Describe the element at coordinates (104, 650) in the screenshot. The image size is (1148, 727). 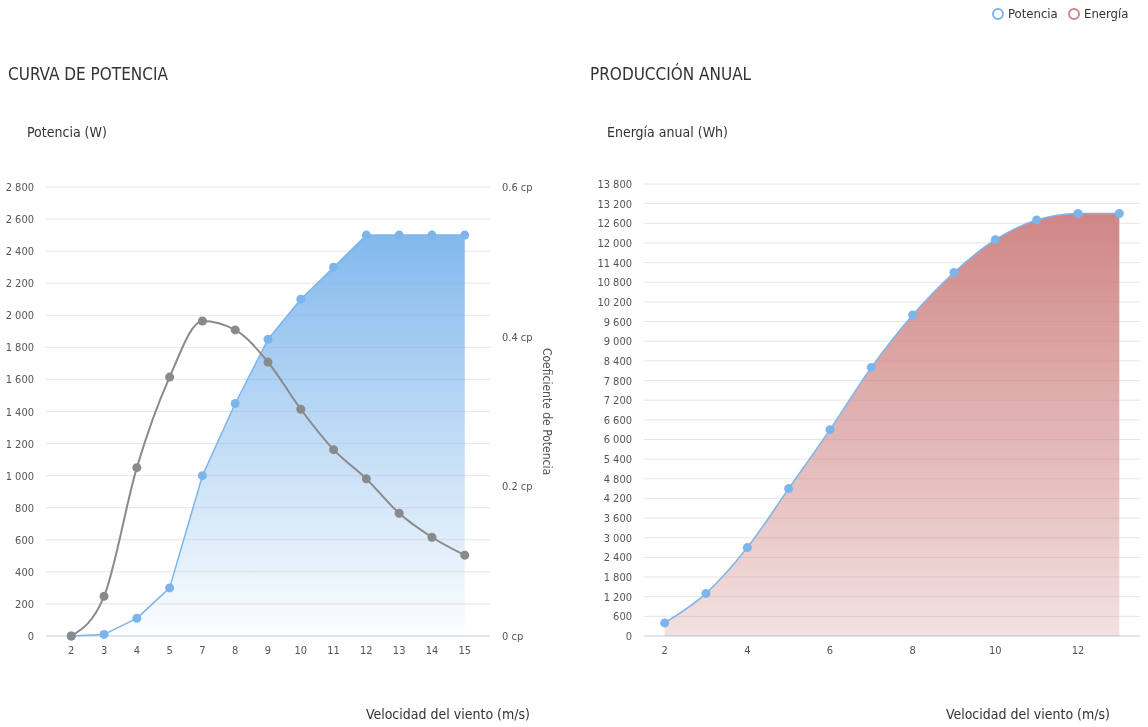
I see `x-tick-label: 3` at that location.